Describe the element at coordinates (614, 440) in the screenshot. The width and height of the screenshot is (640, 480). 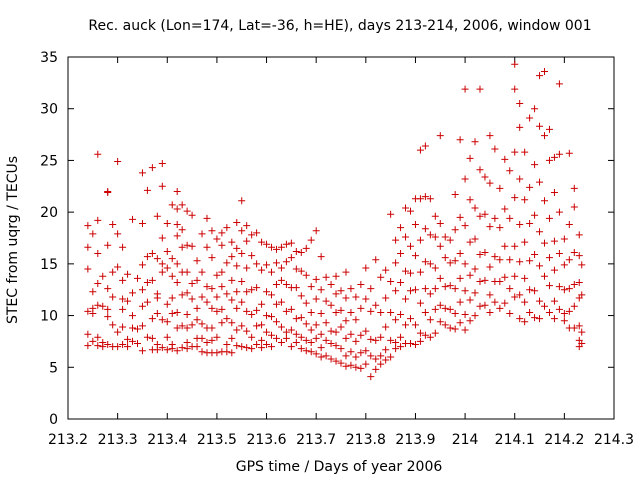
I see `x-tick-label: 214.3` at that location.